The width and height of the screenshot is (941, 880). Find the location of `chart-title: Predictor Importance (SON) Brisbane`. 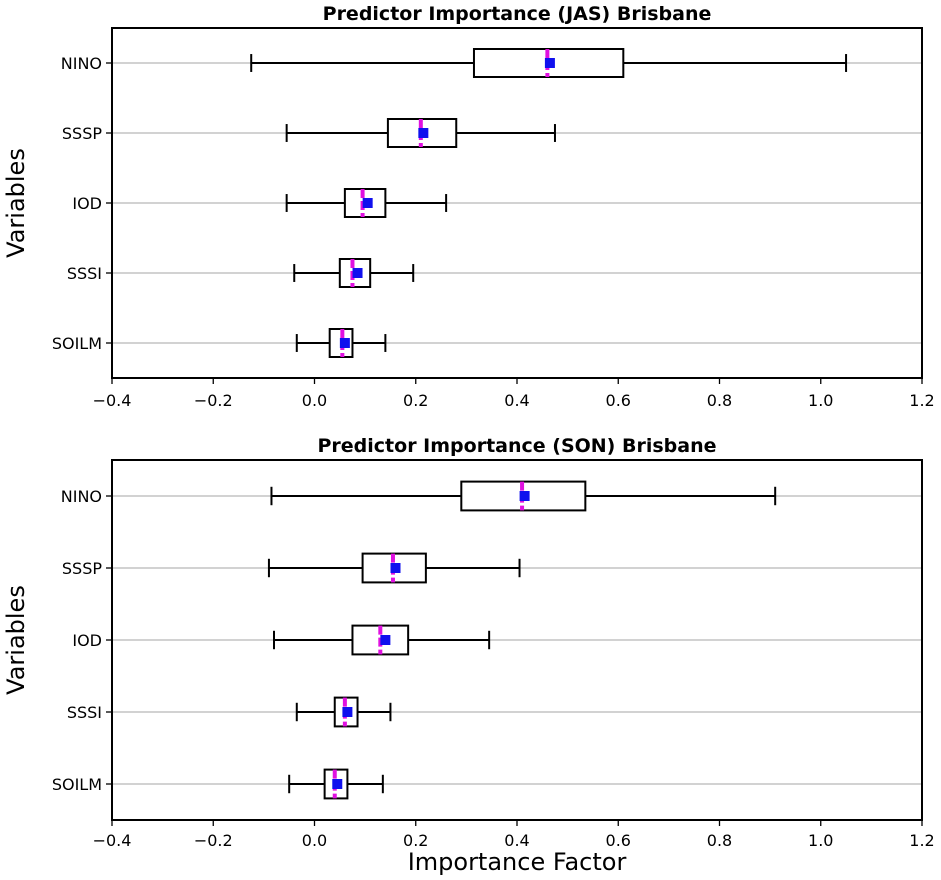

chart-title: Predictor Importance (SON) Brisbane is located at coordinates (517, 446).